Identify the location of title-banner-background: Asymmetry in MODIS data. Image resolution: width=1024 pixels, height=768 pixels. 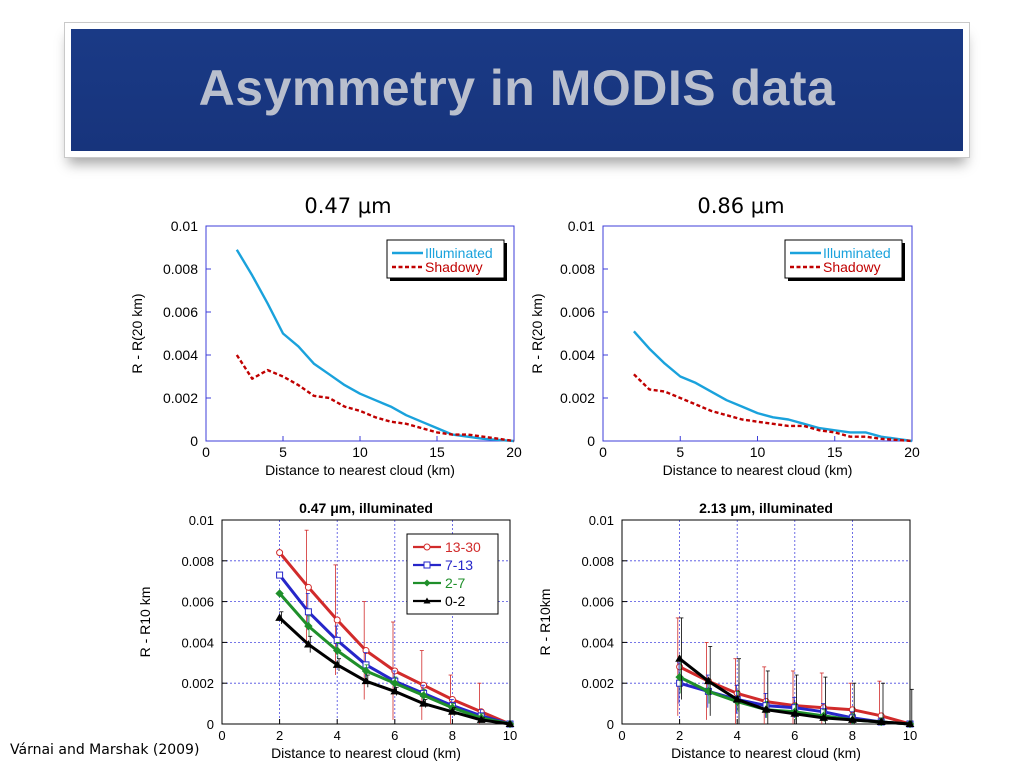
(517, 90).